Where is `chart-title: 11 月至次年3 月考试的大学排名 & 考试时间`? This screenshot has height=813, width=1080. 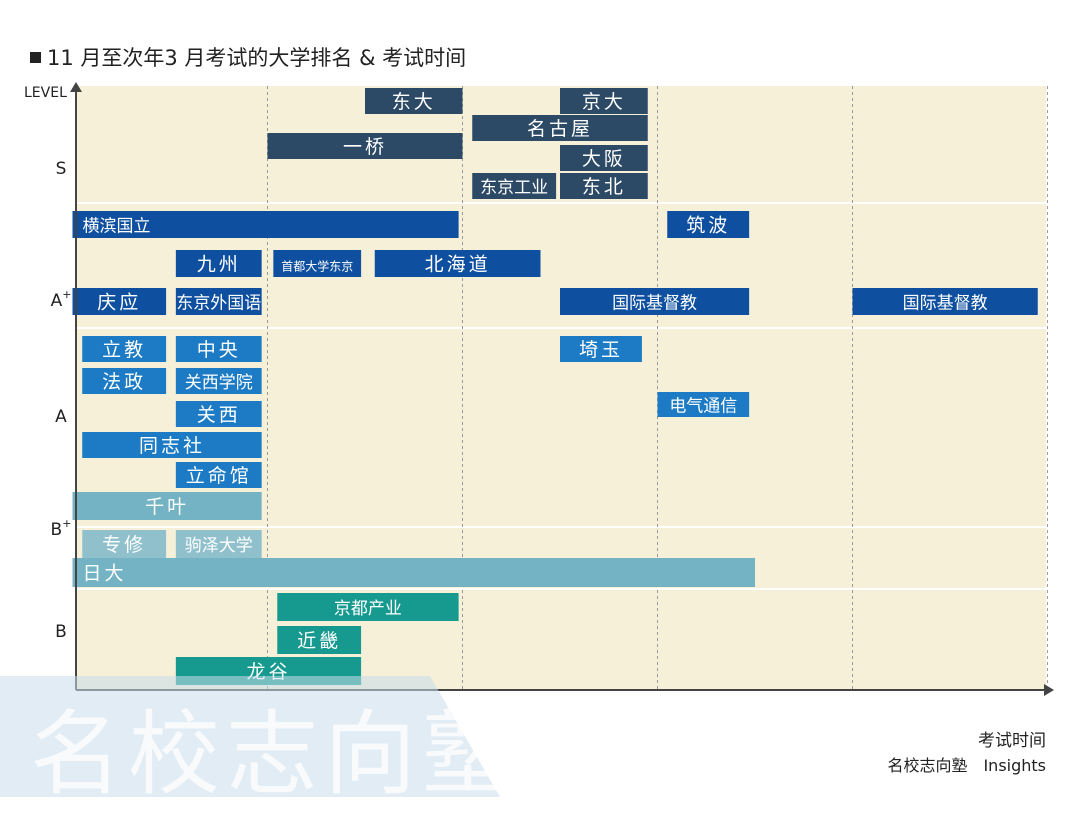
chart-title: 11 月至次年3 月考试的大学排名 & 考试时间 is located at coordinates (248, 57).